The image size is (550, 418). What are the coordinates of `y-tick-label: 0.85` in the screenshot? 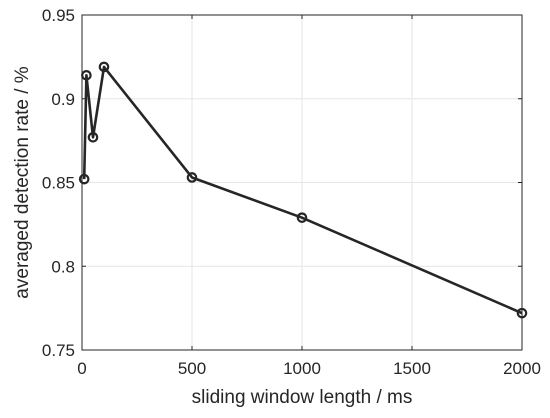 It's located at (58, 183).